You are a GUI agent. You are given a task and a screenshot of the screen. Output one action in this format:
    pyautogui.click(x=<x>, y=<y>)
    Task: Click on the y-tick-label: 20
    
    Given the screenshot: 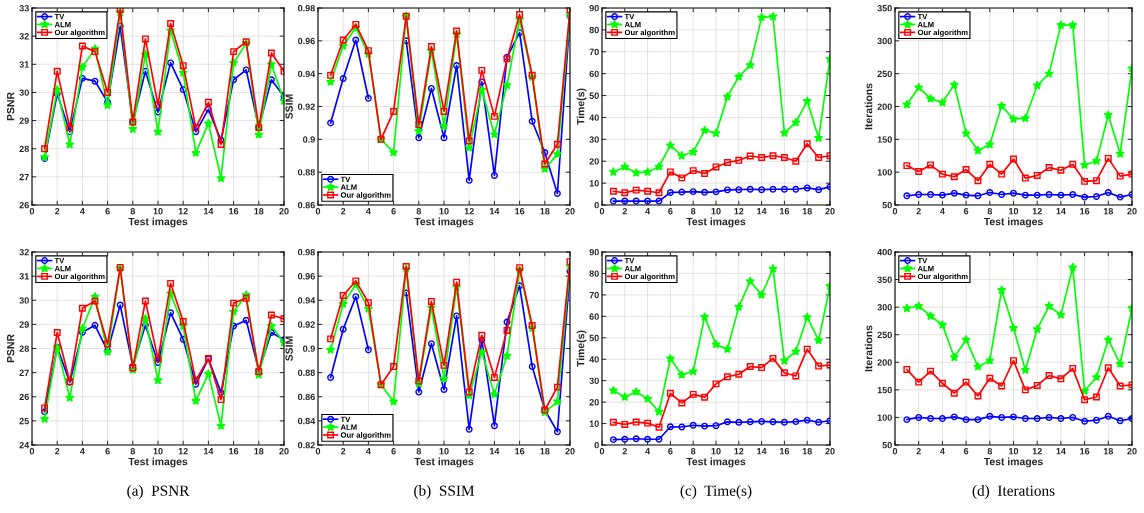 What is the action you would take?
    pyautogui.click(x=594, y=402)
    